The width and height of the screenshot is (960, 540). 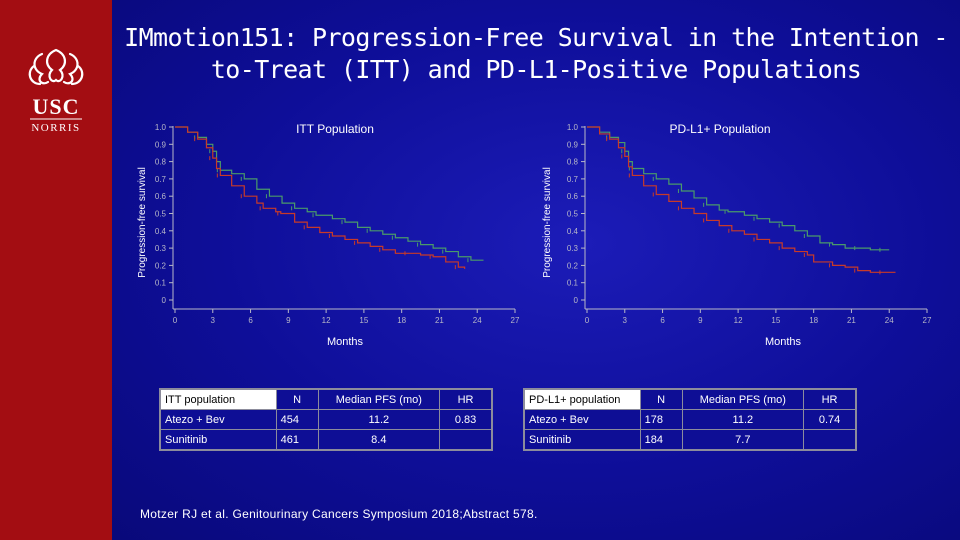 What do you see at coordinates (56, 270) in the screenshot?
I see `sidebar-band: USC NORRIS` at bounding box center [56, 270].